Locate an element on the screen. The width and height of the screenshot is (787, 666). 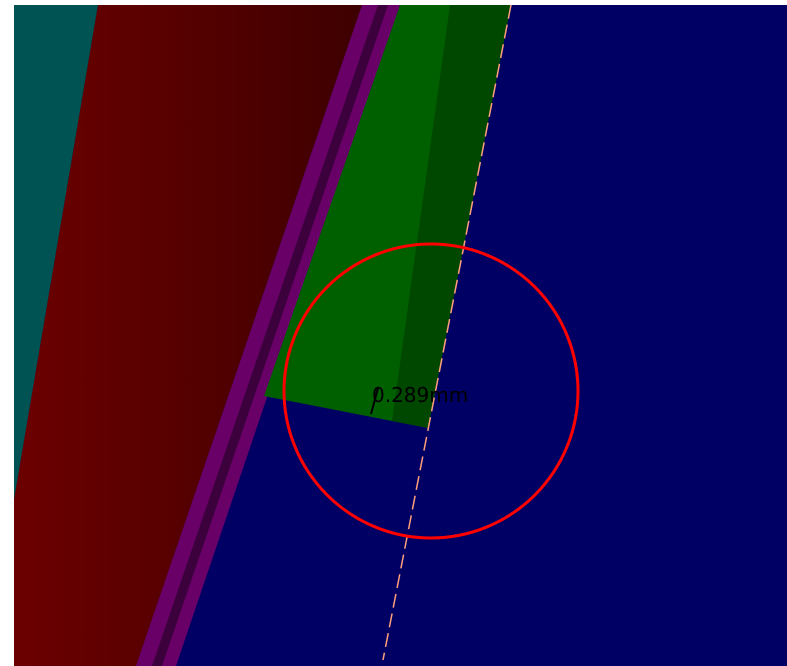
measurement-marker is located at coordinates (374, 401).